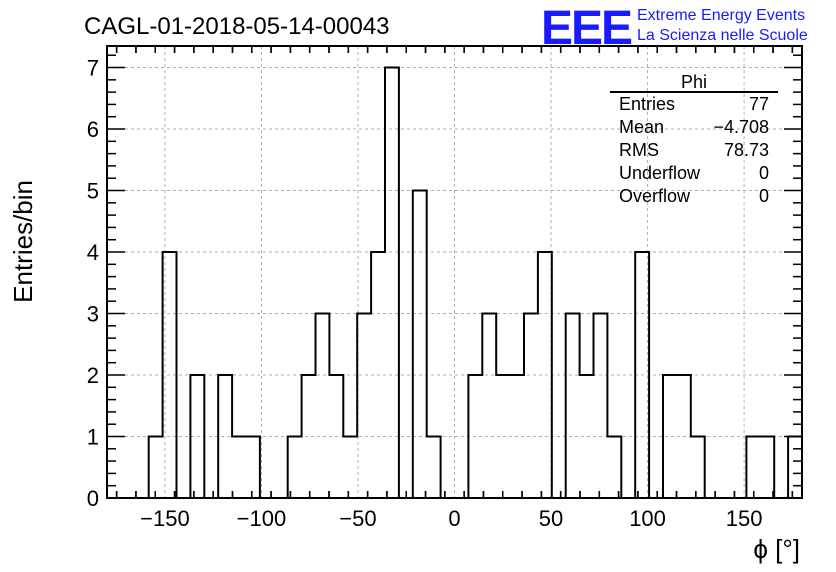 The width and height of the screenshot is (836, 572). I want to click on stats-label-entries: Entries, so click(647, 104).